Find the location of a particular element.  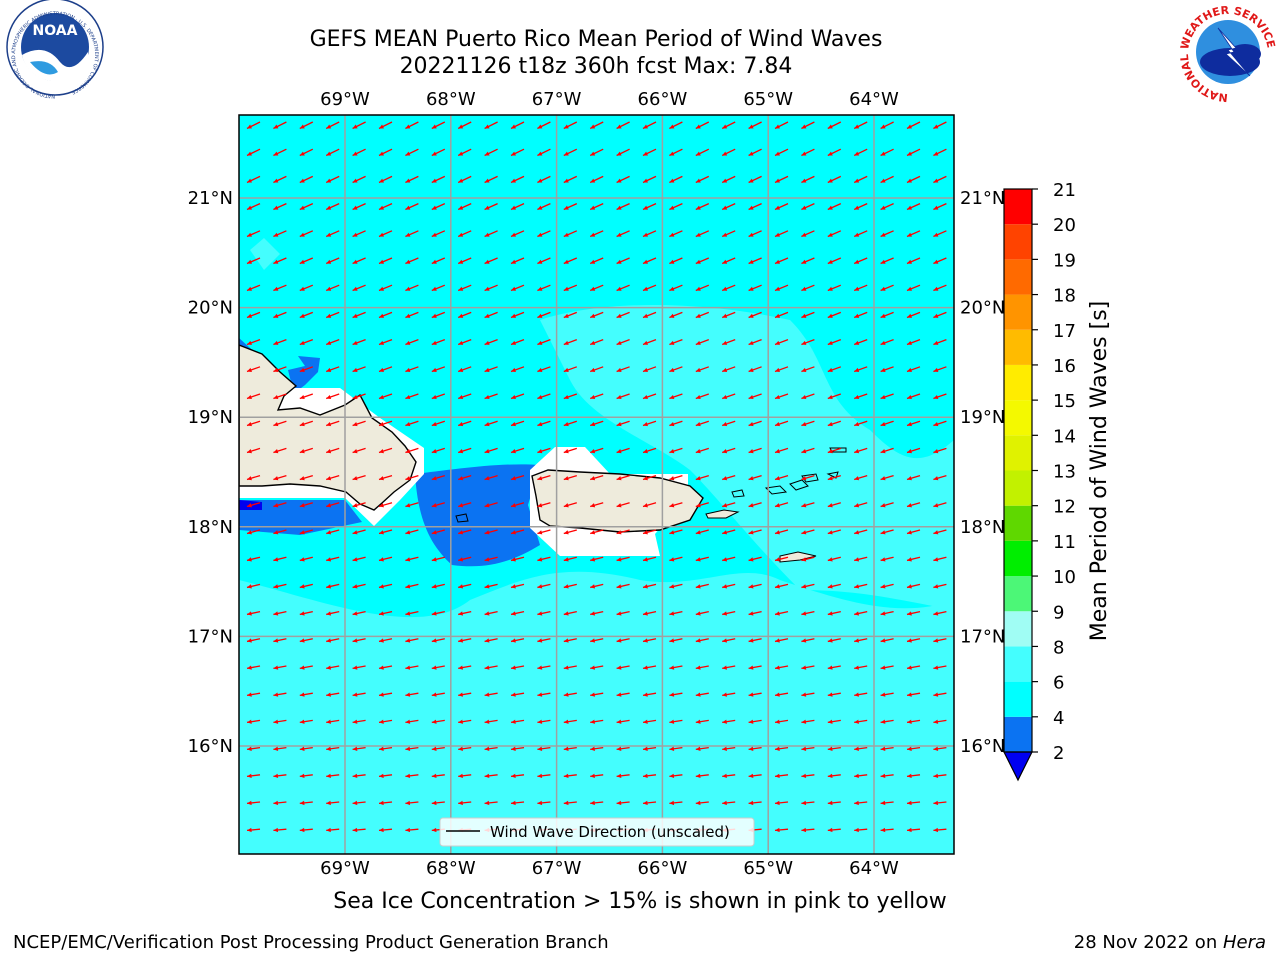

colorbar-tick-label: 2 is located at coordinates (1058, 753).